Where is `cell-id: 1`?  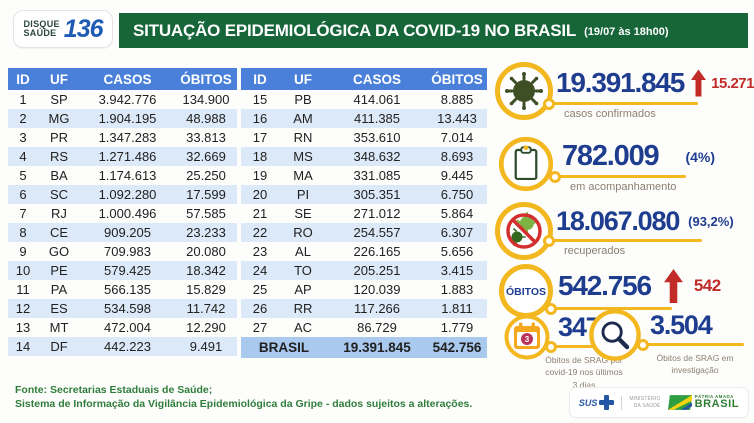 cell-id: 1 is located at coordinates (23, 99).